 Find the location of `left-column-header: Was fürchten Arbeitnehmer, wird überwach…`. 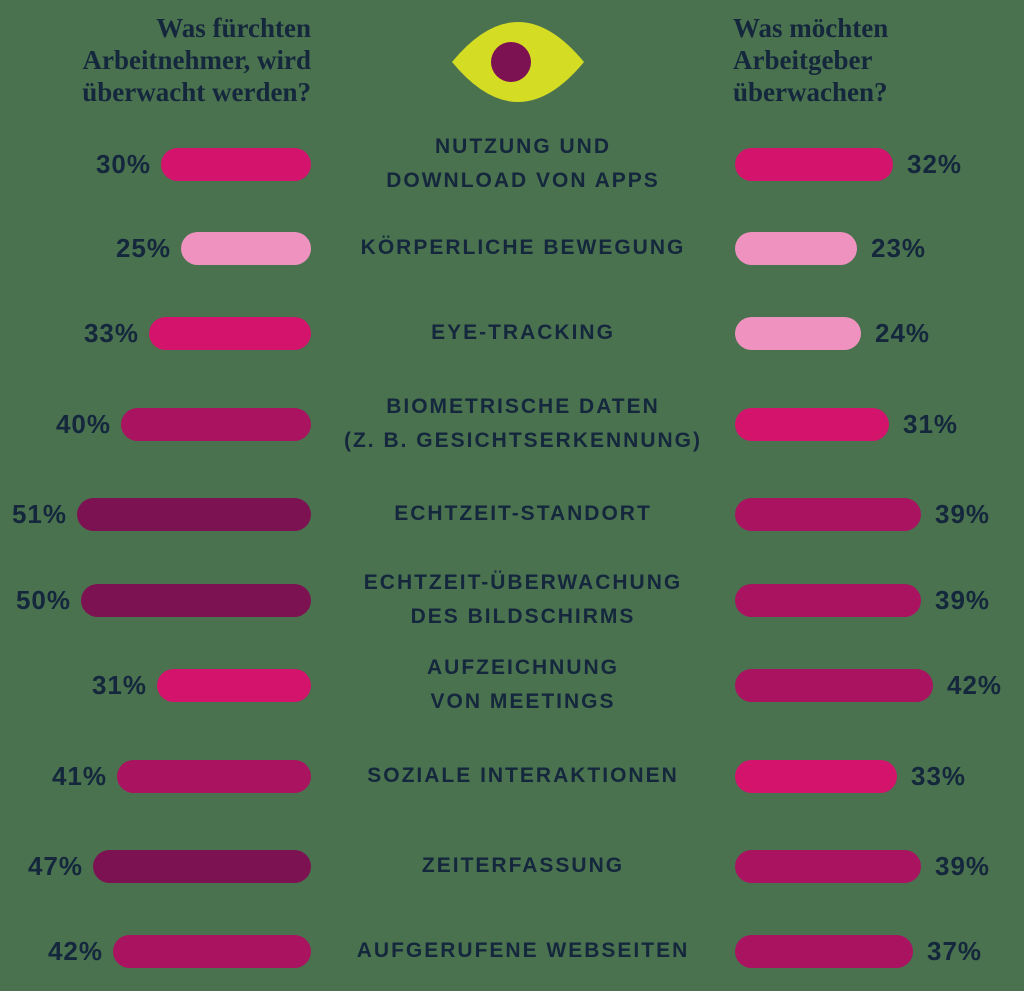

left-column-header: Was fürchten Arbeitnehmer, wird überwach… is located at coordinates (155, 60).